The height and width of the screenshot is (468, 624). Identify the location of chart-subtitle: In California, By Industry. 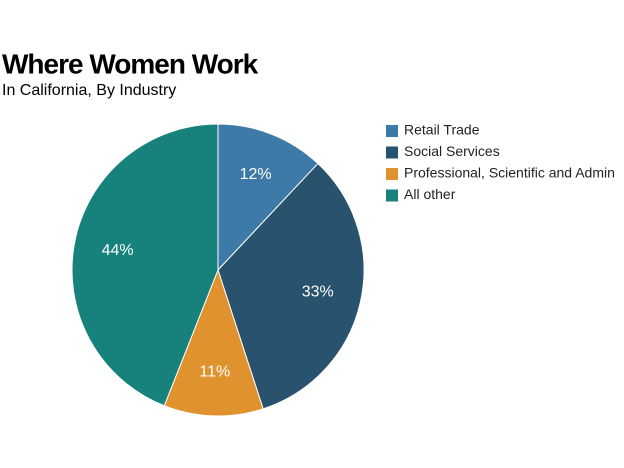
(89, 90).